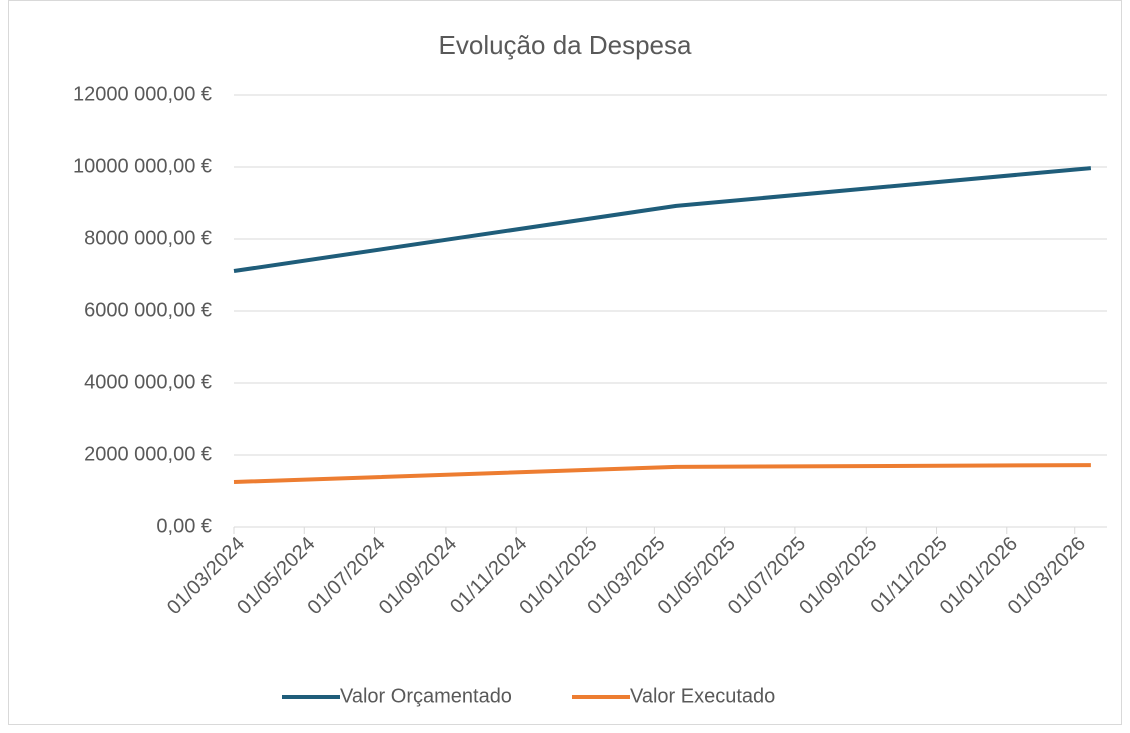  What do you see at coordinates (565, 45) in the screenshot?
I see `chart-title: Evolução da Despesa` at bounding box center [565, 45].